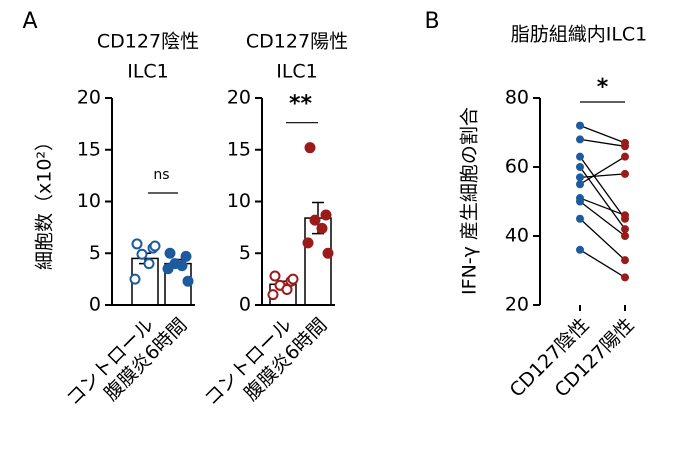 The height and width of the screenshot is (450, 680). I want to click on y-axis-label: 細胞数（x10²）, so click(45, 201).